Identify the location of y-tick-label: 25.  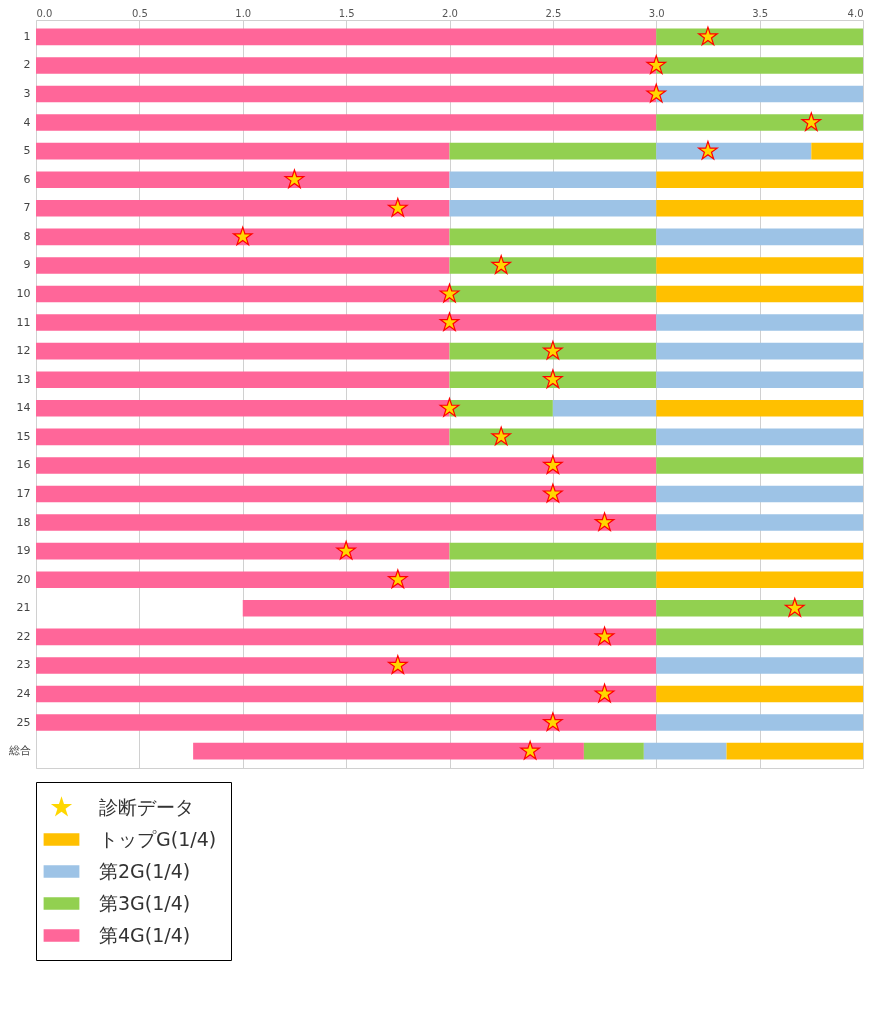
(23, 722).